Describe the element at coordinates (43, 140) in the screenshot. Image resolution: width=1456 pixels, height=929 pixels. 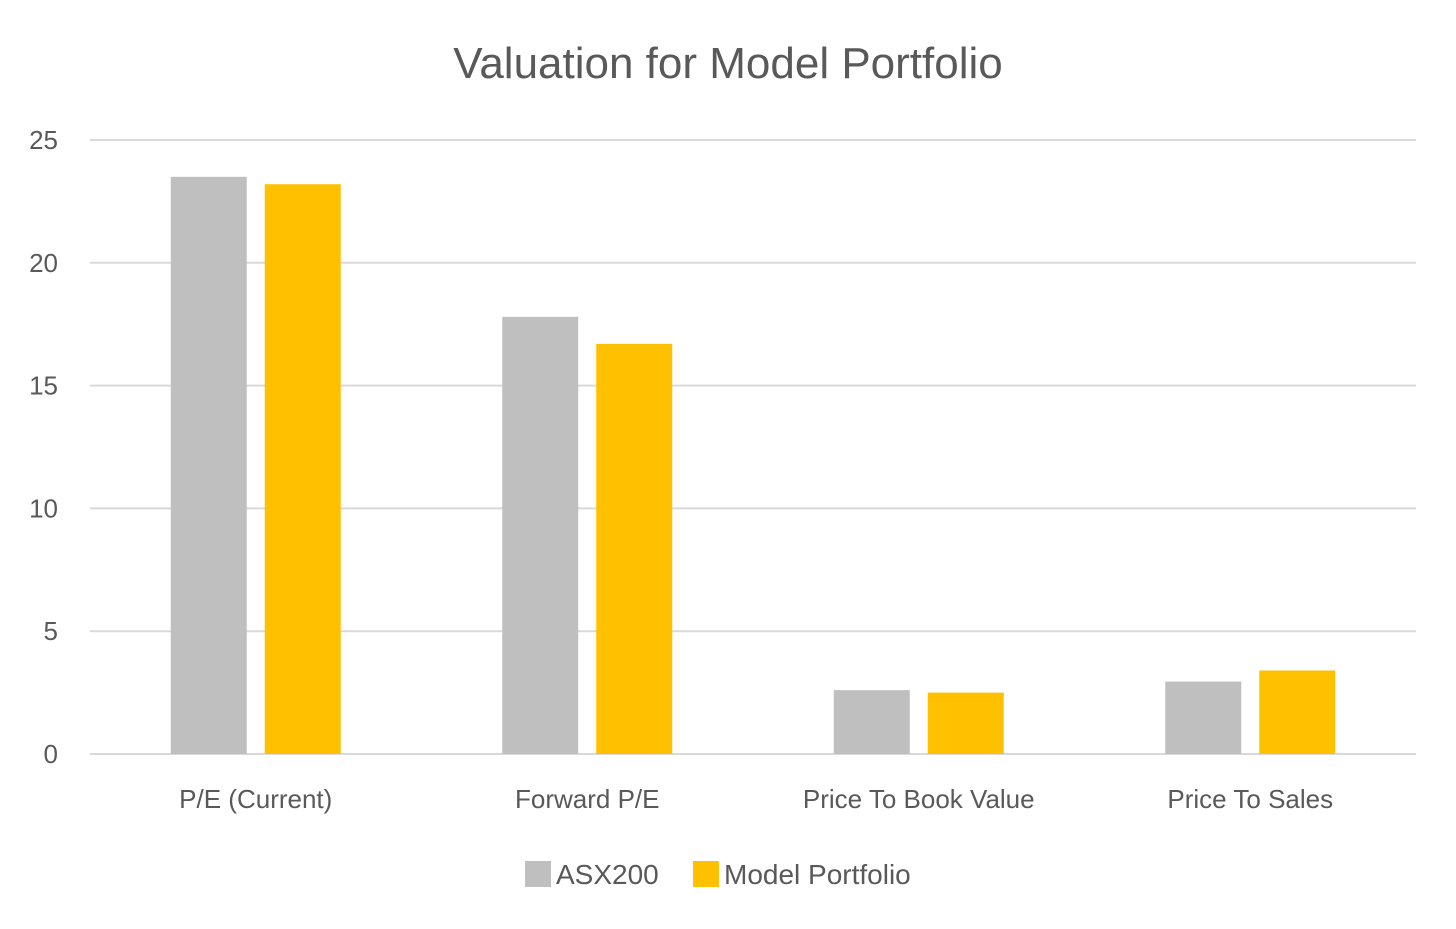
I see `y-tick-label: 25` at that location.